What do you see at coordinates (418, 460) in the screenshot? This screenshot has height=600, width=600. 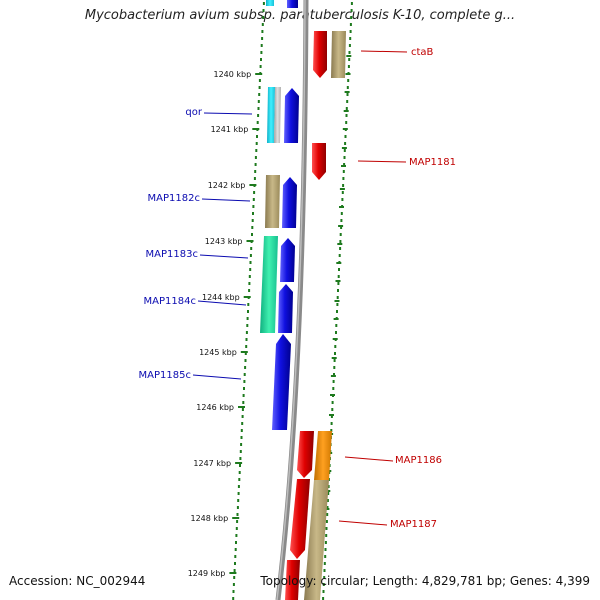 I see `label-MAP1186: MAP1186` at bounding box center [418, 460].